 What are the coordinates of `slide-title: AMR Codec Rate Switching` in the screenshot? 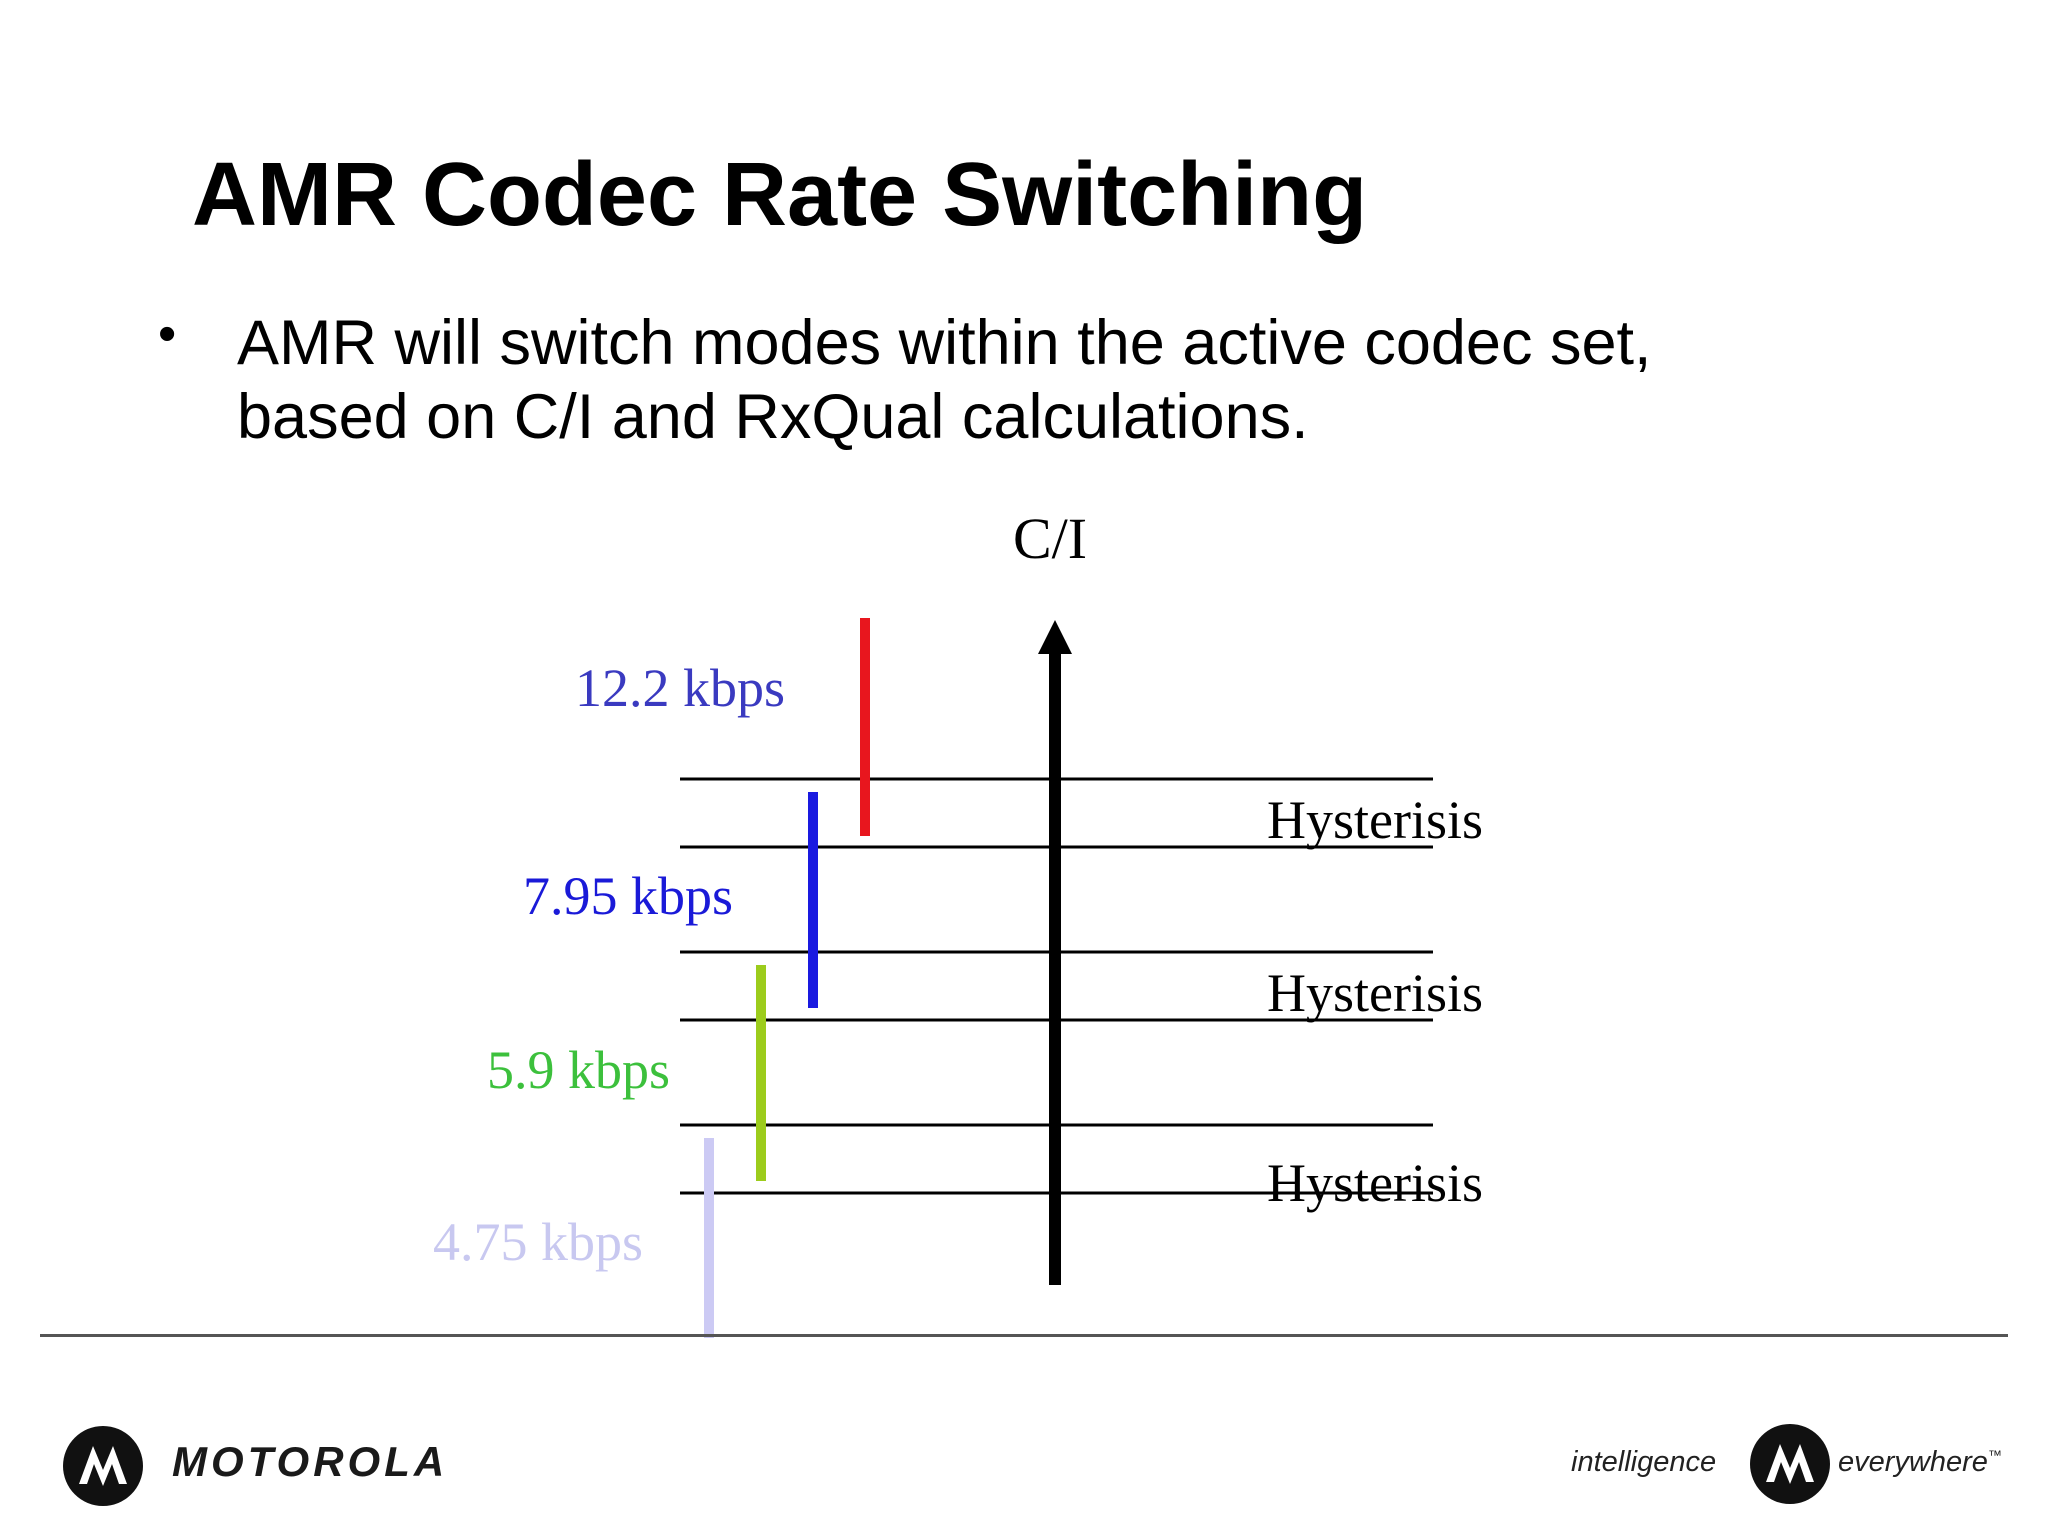 It's located at (780, 195).